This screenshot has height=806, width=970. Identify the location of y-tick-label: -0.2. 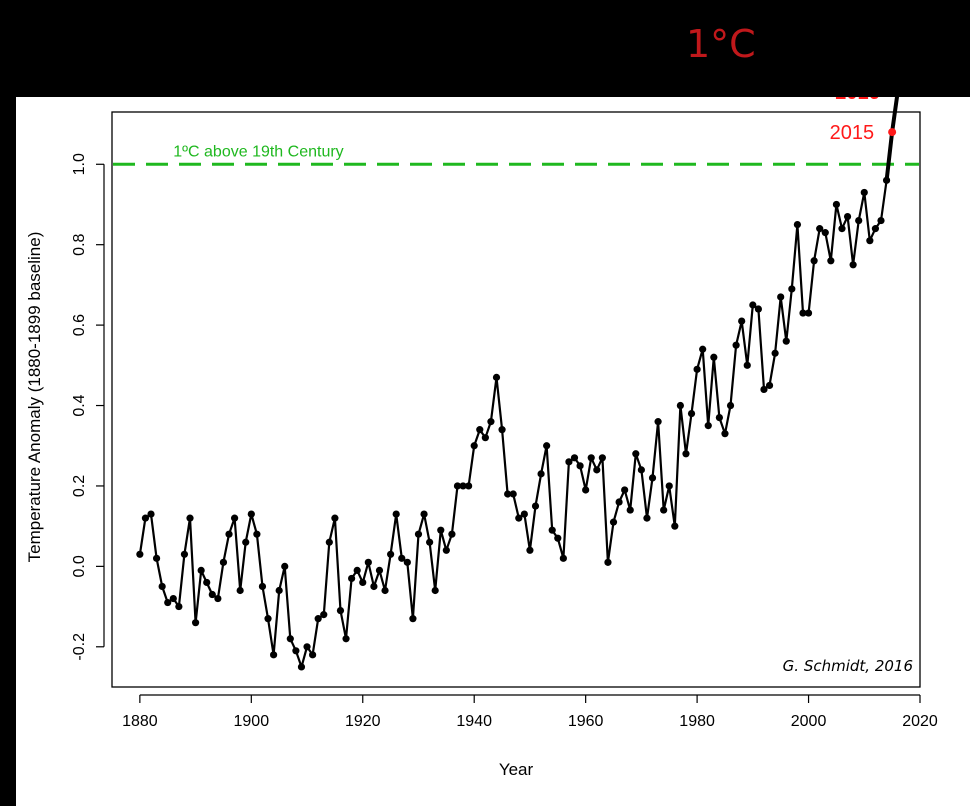
(79, 647).